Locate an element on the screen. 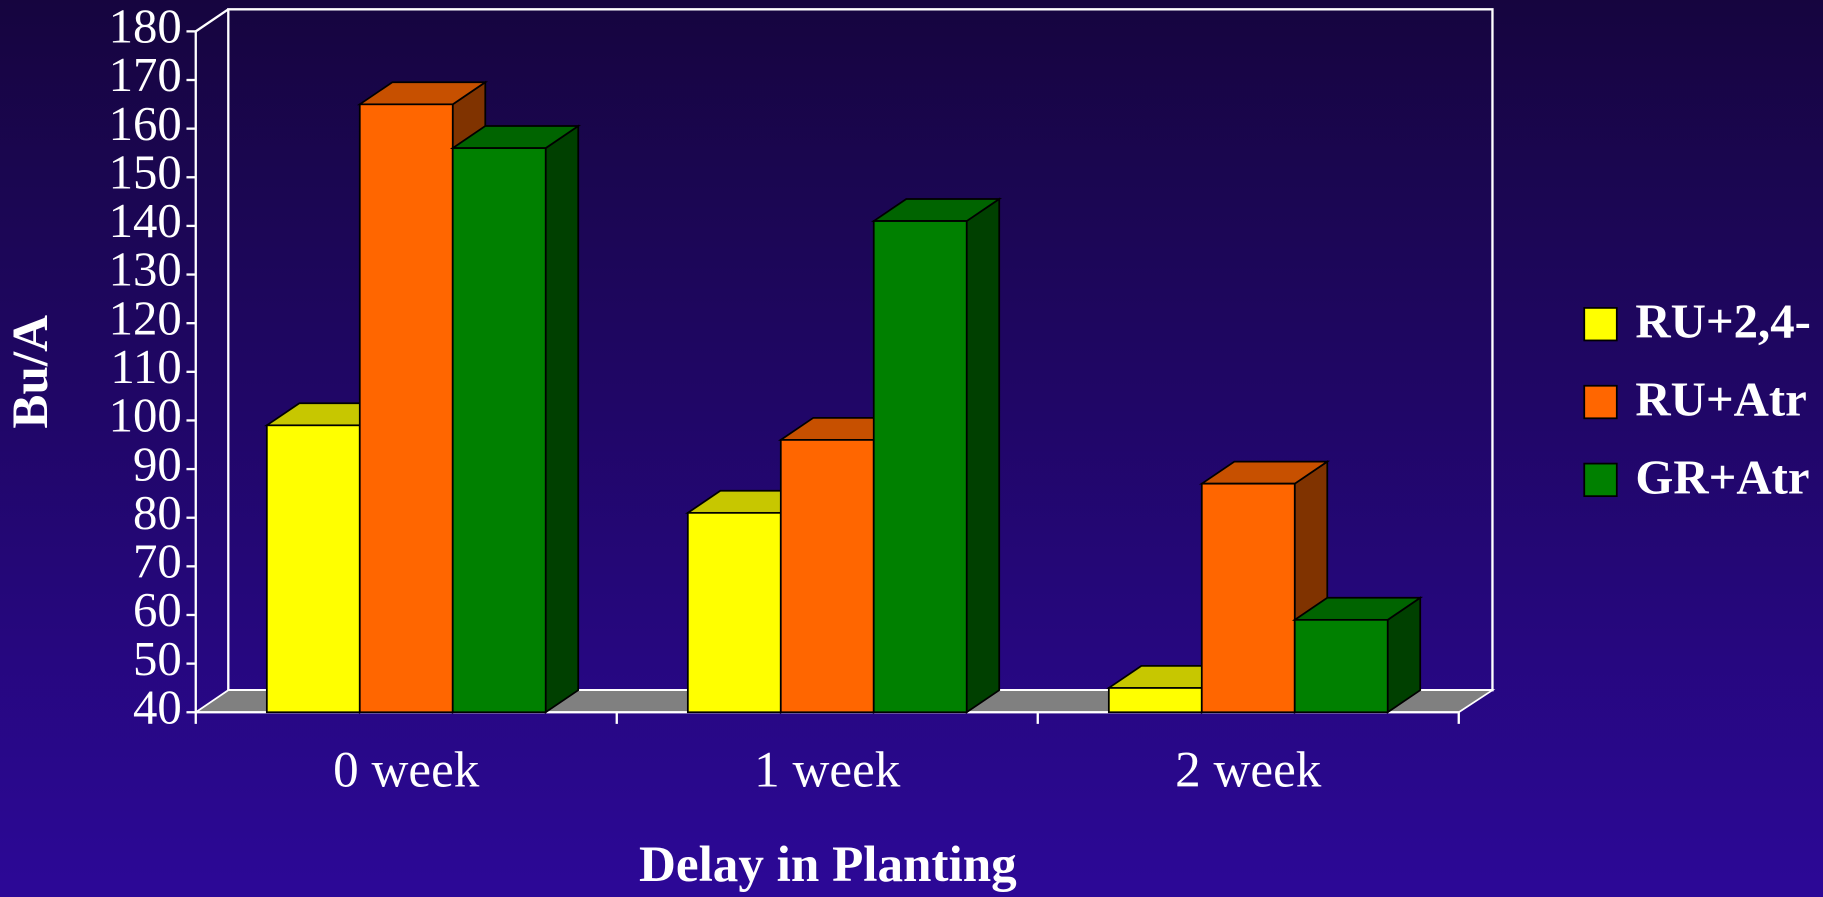 The image size is (1823, 897). y-tick-label: 130 is located at coordinates (145, 270).